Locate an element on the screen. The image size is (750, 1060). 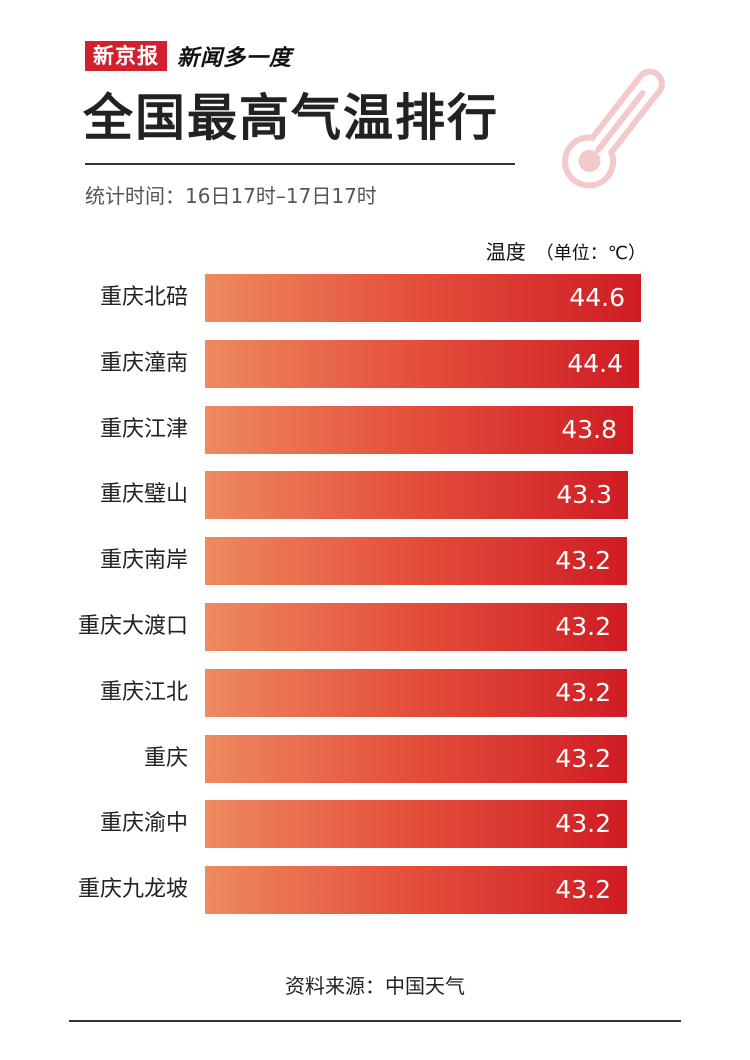
metric-label: 温度 is located at coordinates (505, 252).